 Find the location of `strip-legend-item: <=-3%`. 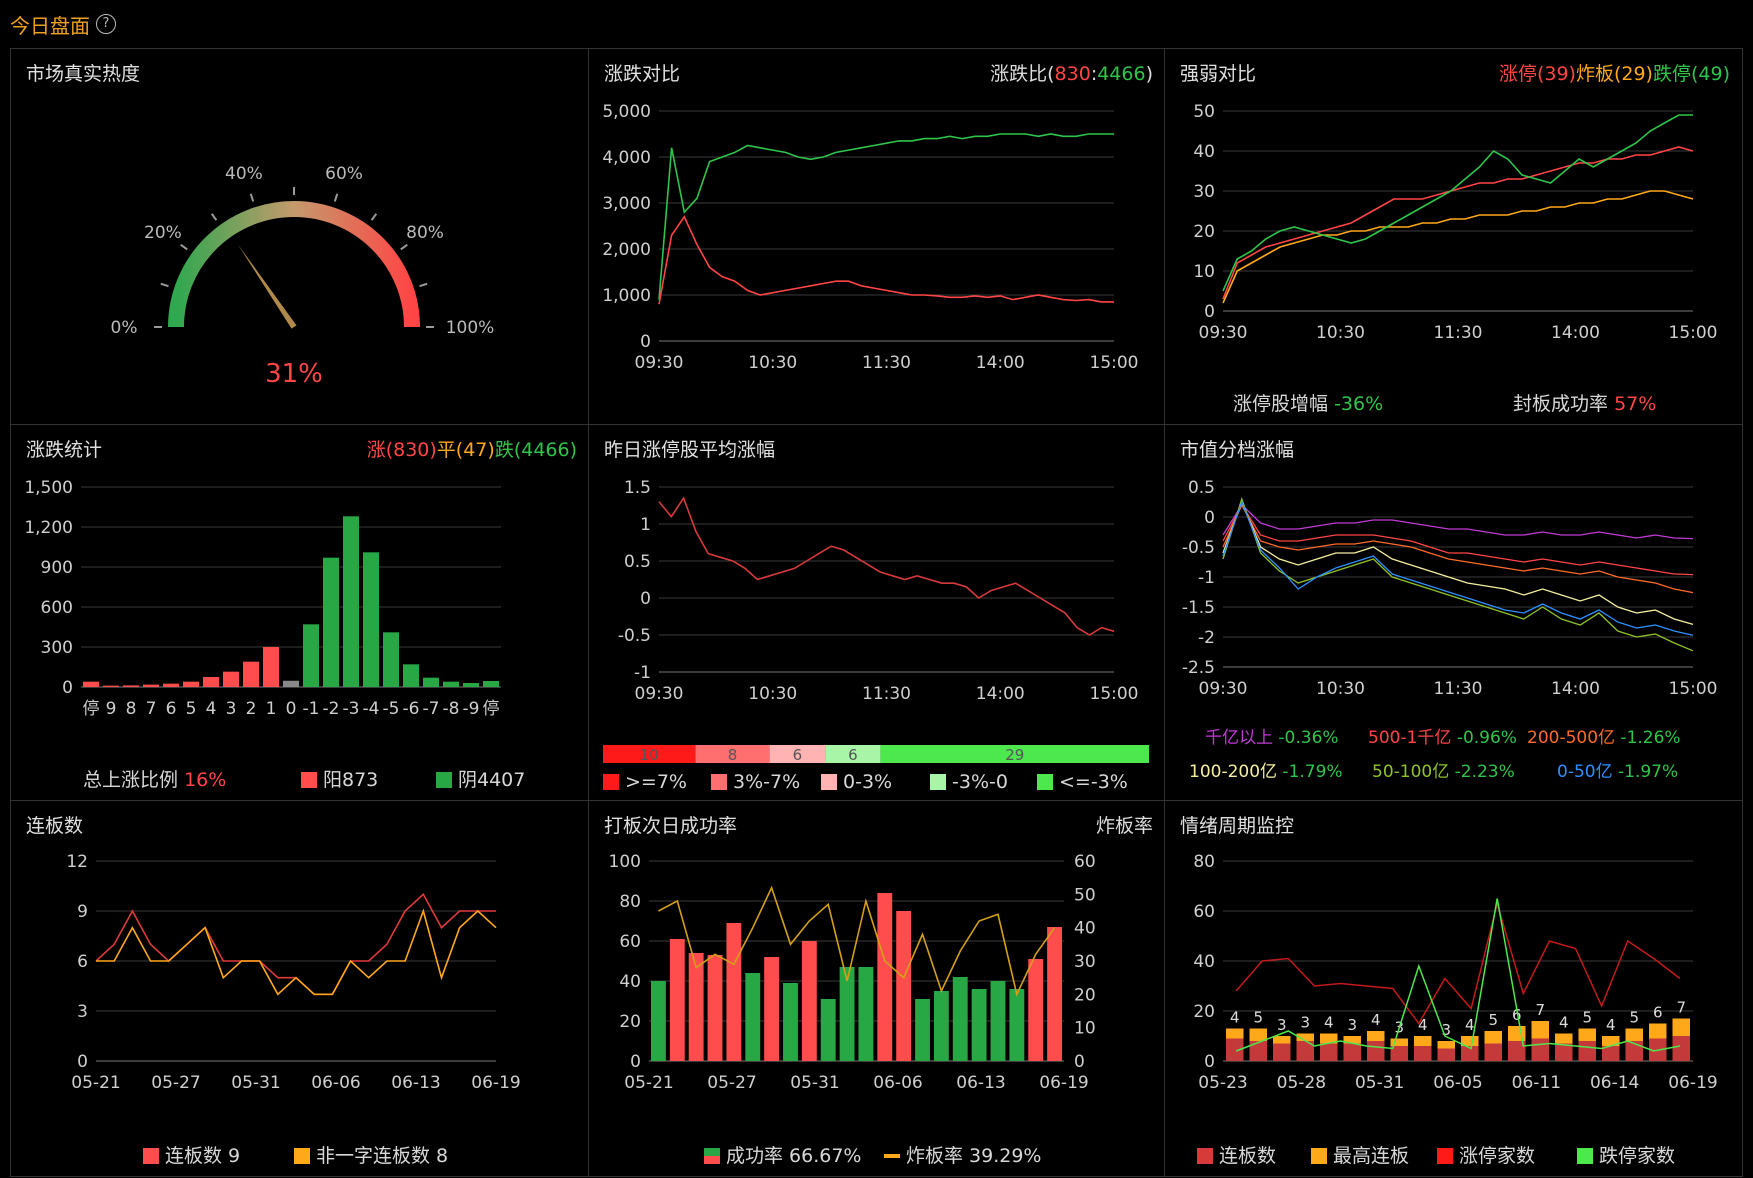

strip-legend-item: <=-3% is located at coordinates (1082, 782).